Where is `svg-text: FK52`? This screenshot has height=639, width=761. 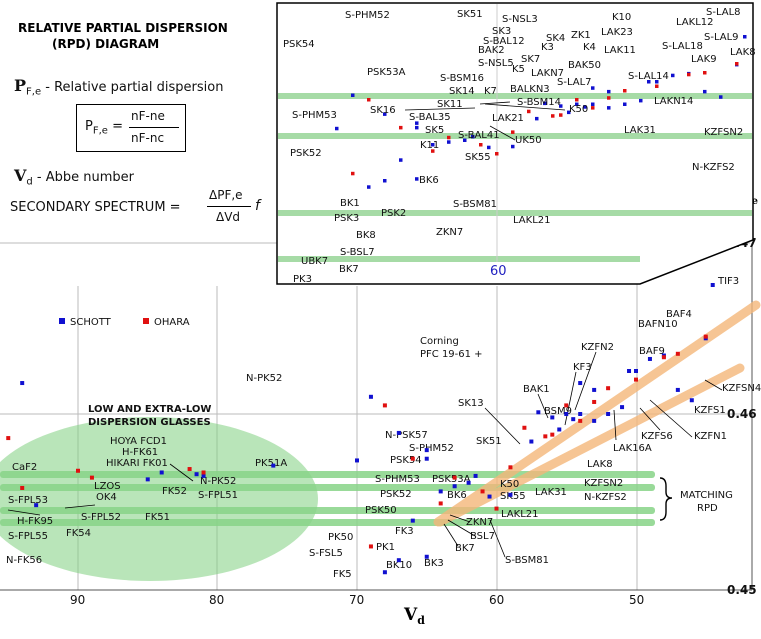 svg-text: FK52 is located at coordinates (174, 491).